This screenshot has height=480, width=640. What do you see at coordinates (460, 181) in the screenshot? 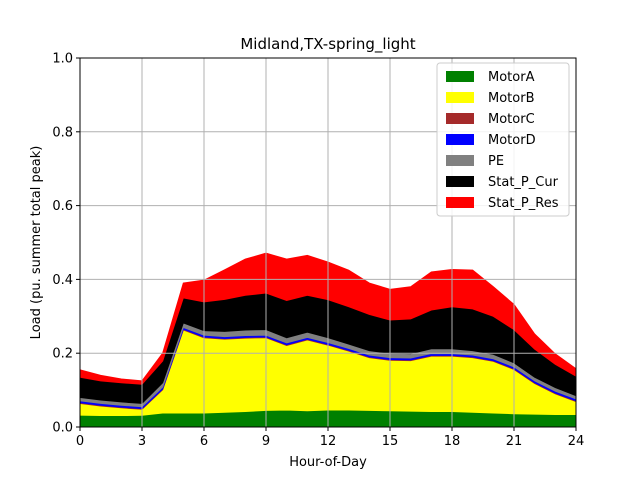
I see `legend-swatch-stat-p-cur` at bounding box center [460, 181].